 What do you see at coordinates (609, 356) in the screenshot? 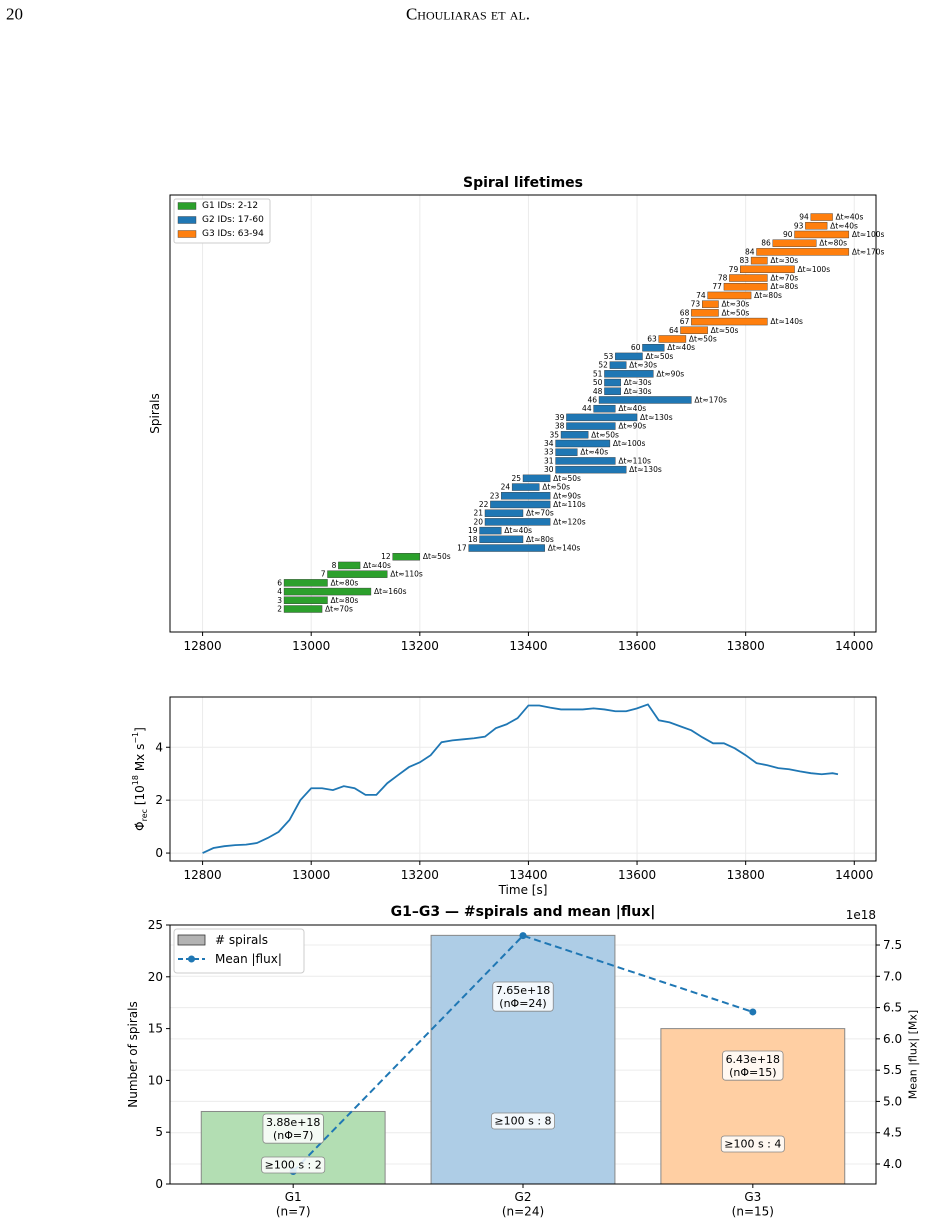
I see `spiral-id: 53` at bounding box center [609, 356].